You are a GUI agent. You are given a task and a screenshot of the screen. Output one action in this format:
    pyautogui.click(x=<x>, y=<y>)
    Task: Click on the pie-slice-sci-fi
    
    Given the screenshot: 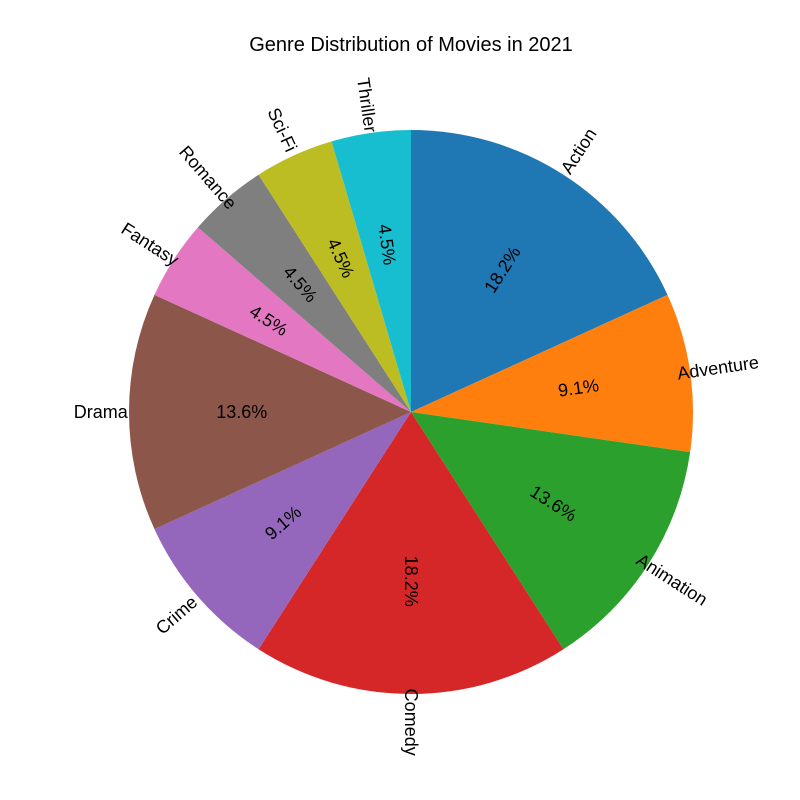 What is the action you would take?
    pyautogui.click(x=334, y=277)
    